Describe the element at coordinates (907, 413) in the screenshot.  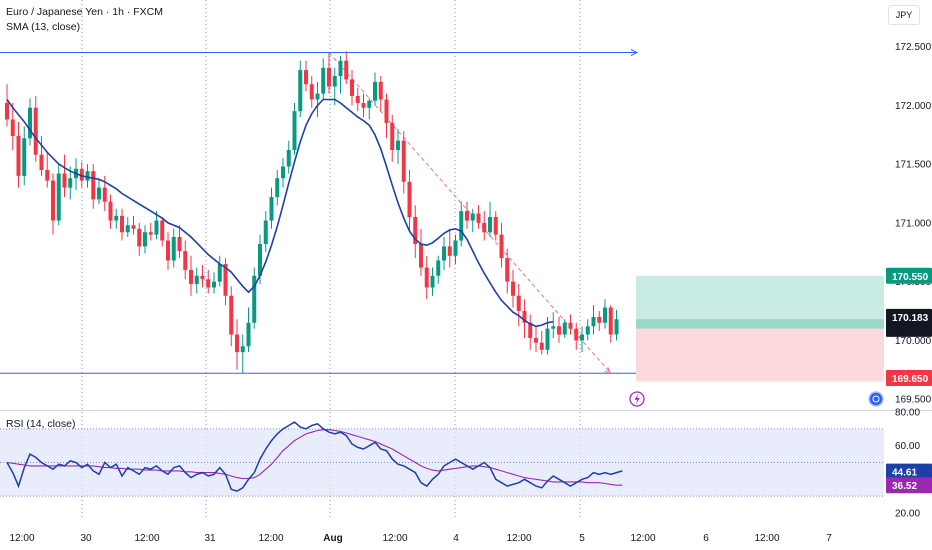
I see `rsi-tick-label: 80.00` at that location.